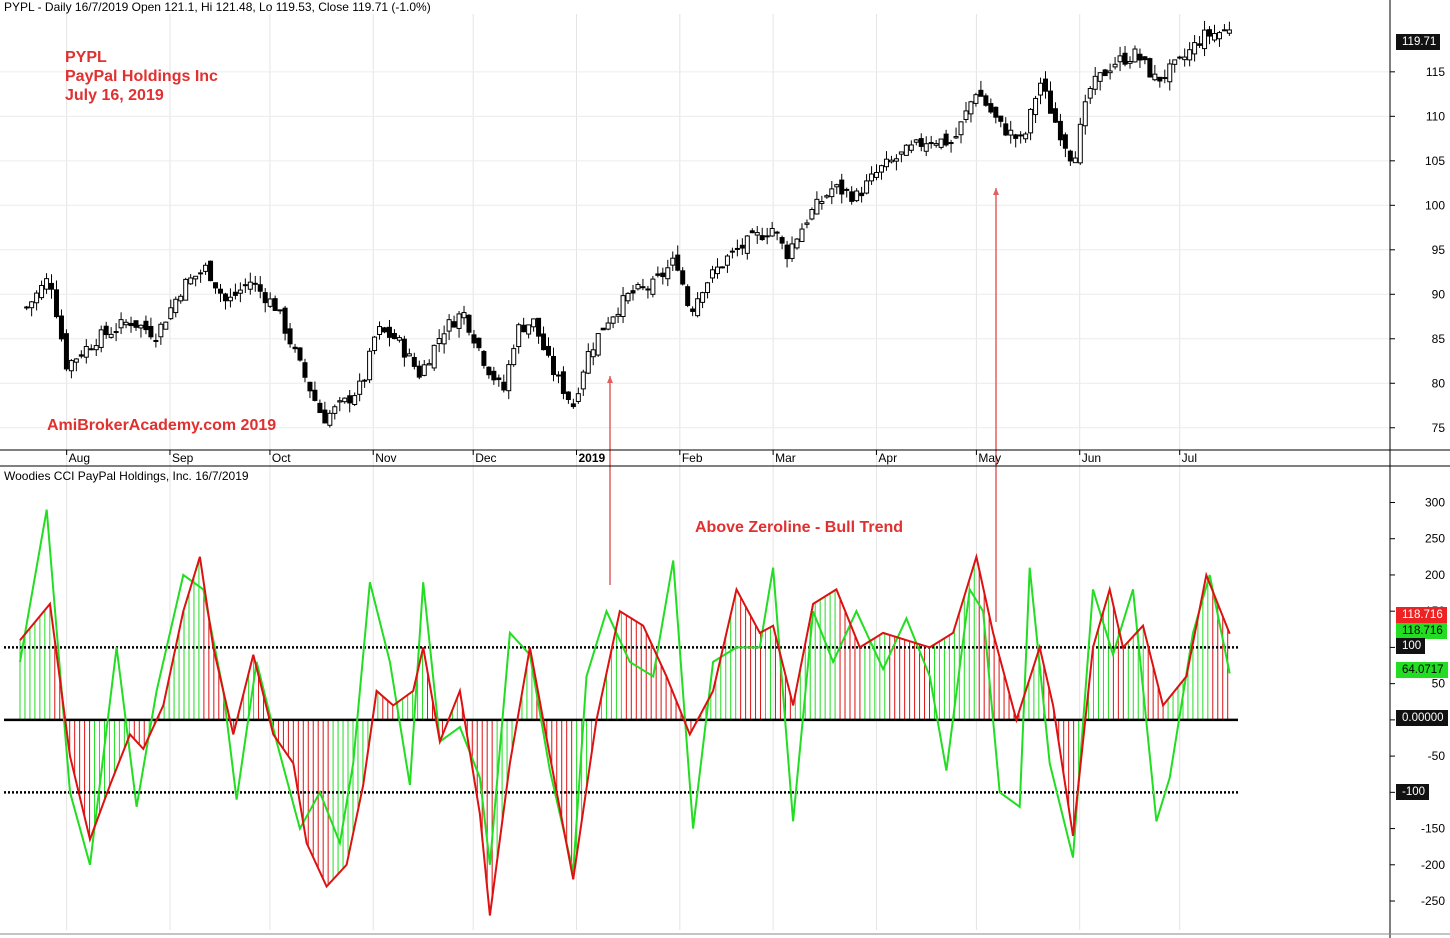 This screenshot has height=938, width=1450. What do you see at coordinates (996, 191) in the screenshot?
I see `arrow-may-head` at bounding box center [996, 191].